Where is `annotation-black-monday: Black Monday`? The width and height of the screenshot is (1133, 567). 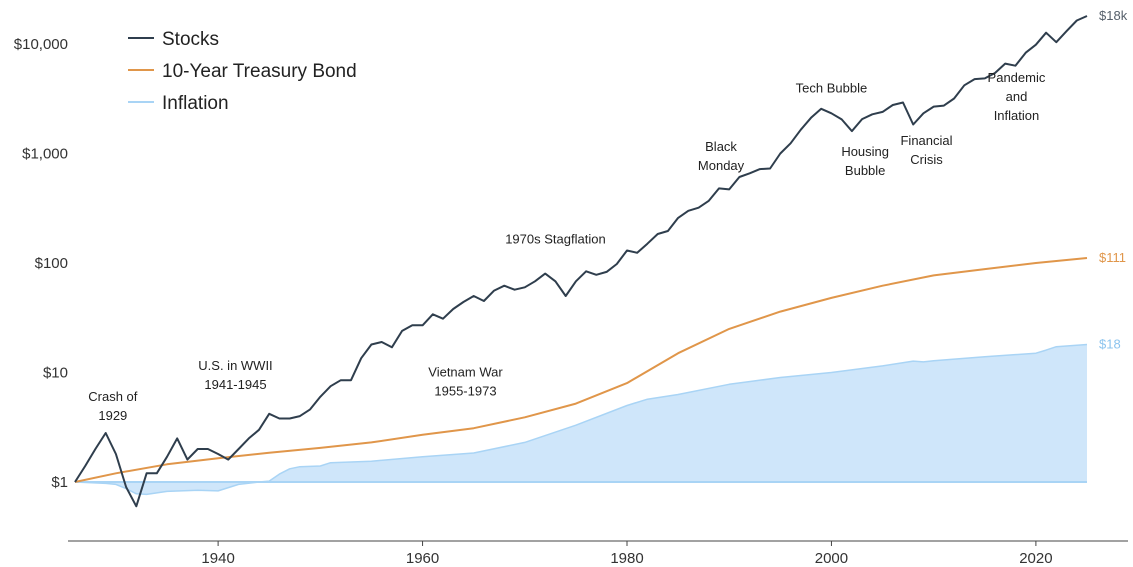 annotation-black-monday: Black Monday is located at coordinates (721, 156).